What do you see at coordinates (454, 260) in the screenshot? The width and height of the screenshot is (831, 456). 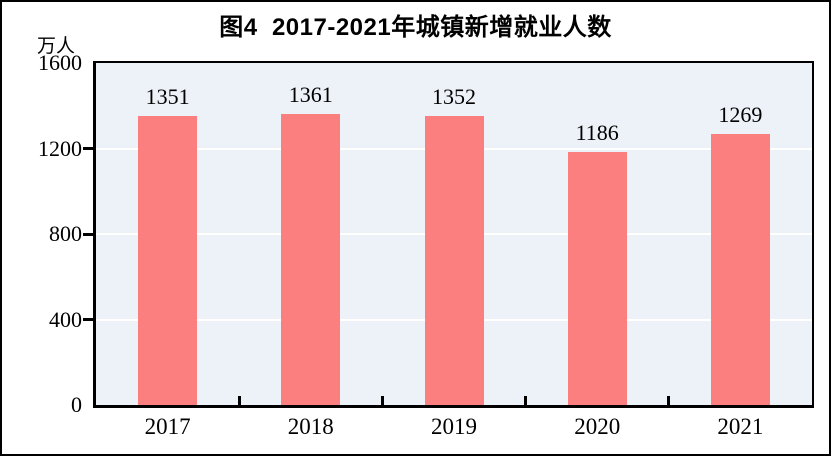 I see `bar-2019` at bounding box center [454, 260].